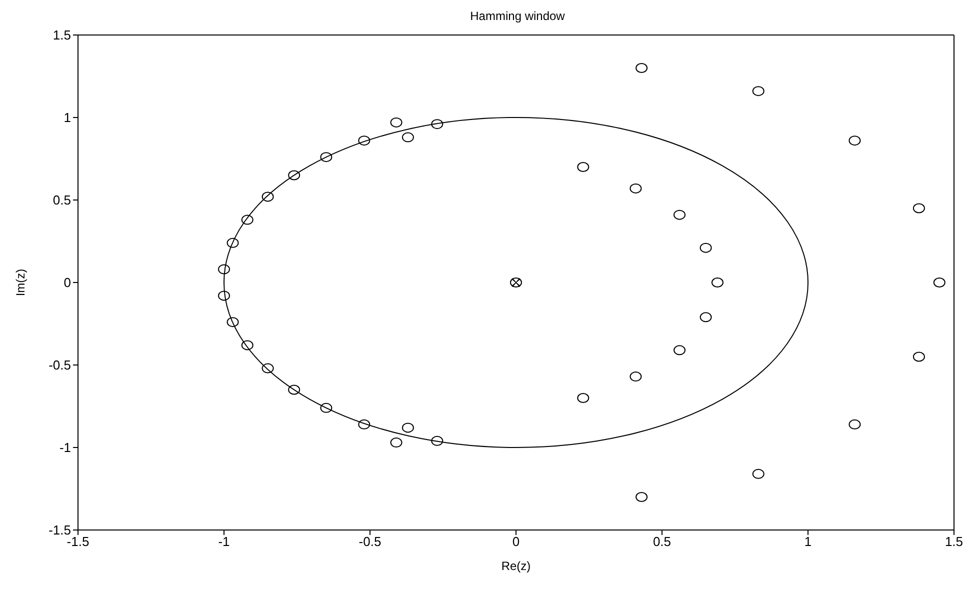 The width and height of the screenshot is (975, 590). Describe the element at coordinates (516, 542) in the screenshot. I see `x-tick-label: 0` at that location.